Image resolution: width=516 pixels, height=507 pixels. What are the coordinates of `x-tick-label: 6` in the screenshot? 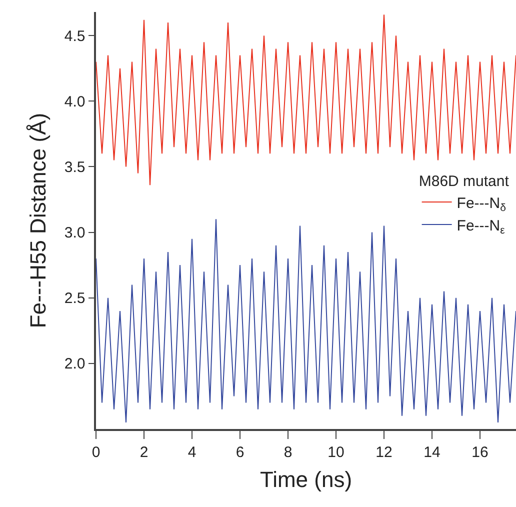 It's located at (240, 452).